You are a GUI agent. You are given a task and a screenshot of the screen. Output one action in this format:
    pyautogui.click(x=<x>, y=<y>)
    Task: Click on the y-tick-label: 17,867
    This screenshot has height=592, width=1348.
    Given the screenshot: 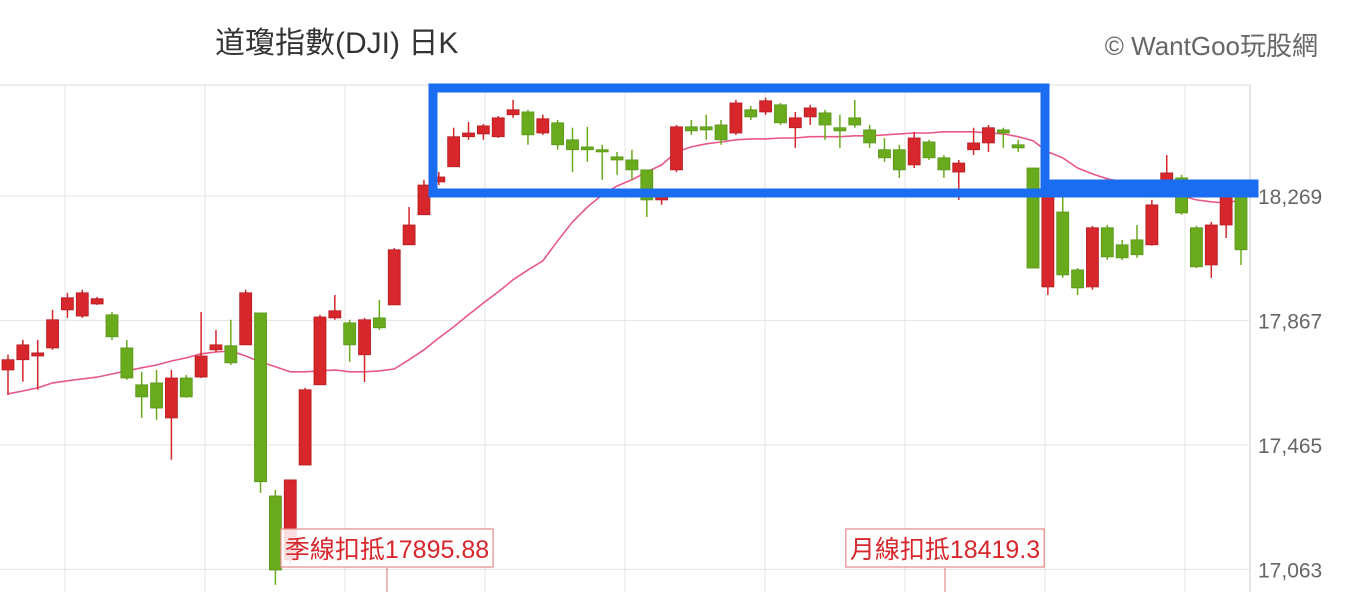 What is the action you would take?
    pyautogui.click(x=1290, y=321)
    